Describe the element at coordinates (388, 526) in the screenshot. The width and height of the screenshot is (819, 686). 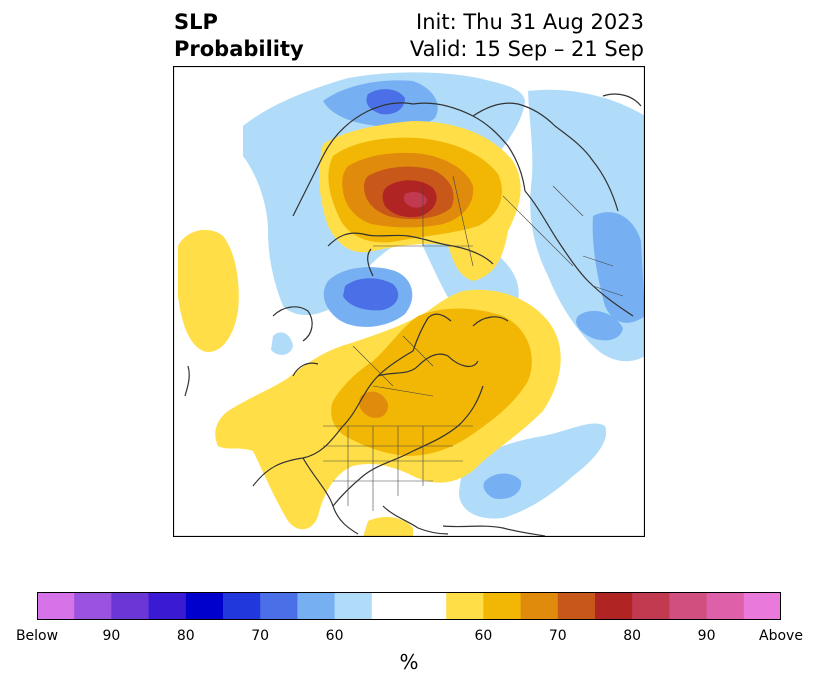
I see `yellow-region-gulf` at that location.